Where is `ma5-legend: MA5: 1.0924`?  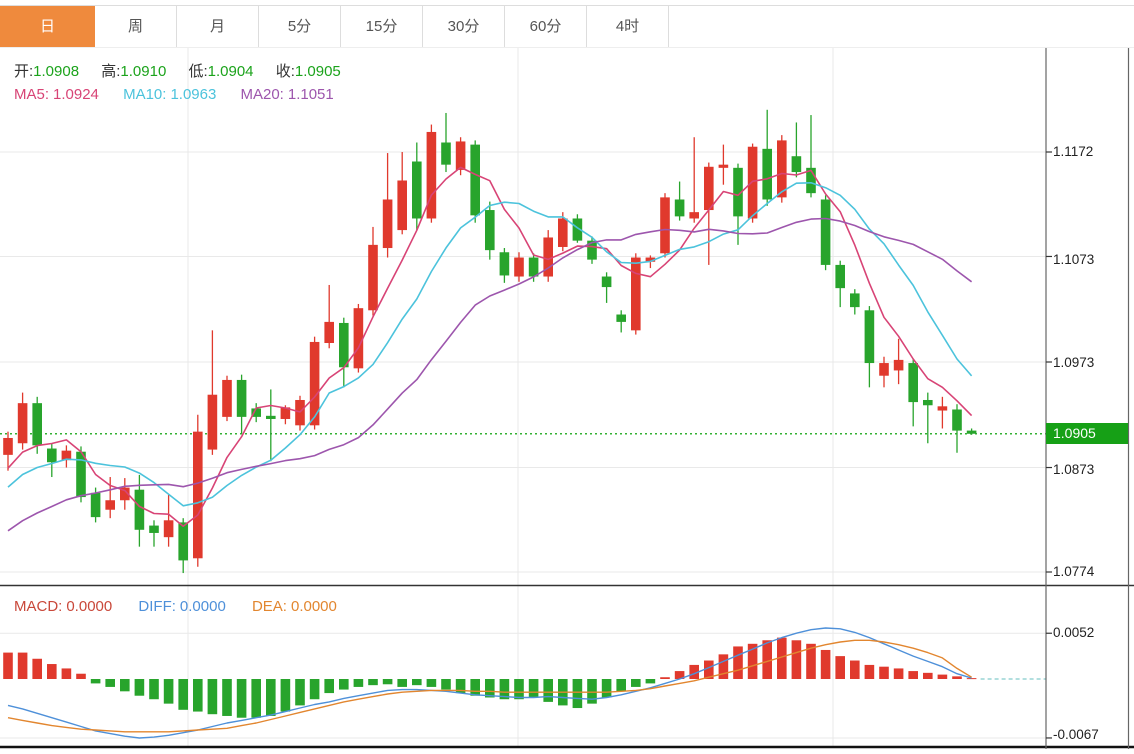 ma5-legend: MA5: 1.0924 is located at coordinates (56, 94).